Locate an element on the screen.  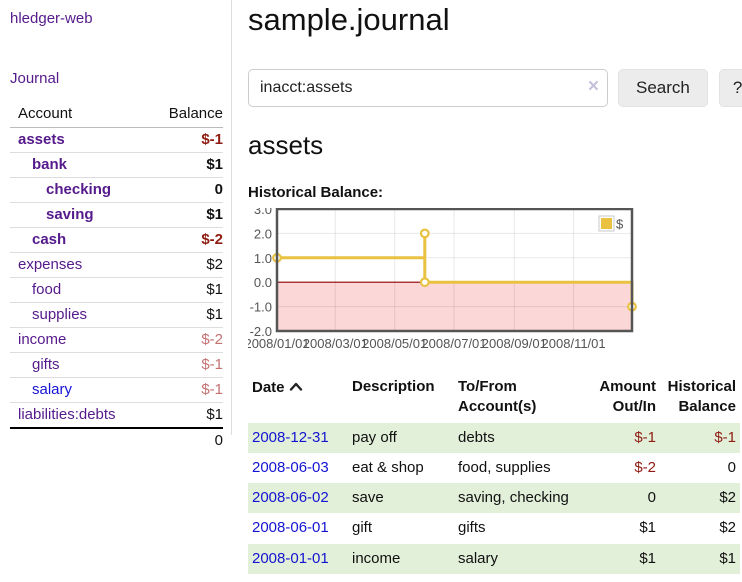
transaction-description: save is located at coordinates (401, 498).